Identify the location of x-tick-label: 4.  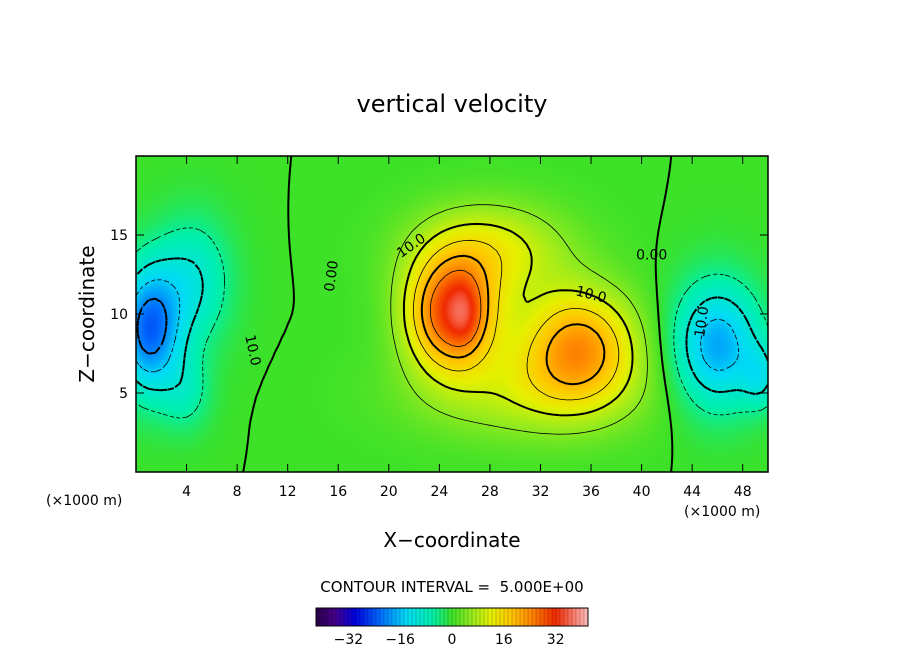
(186, 492).